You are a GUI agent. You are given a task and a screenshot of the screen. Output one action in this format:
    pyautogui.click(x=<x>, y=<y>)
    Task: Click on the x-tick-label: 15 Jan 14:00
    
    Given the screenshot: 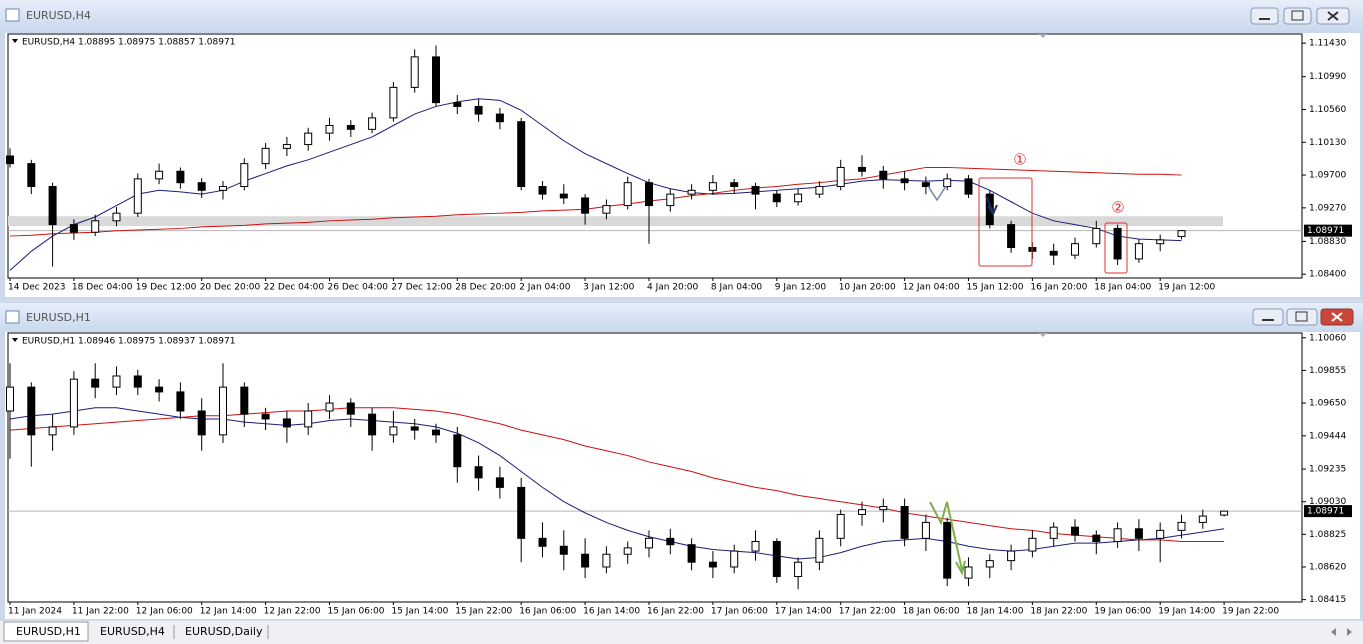 What is the action you would take?
    pyautogui.click(x=419, y=612)
    